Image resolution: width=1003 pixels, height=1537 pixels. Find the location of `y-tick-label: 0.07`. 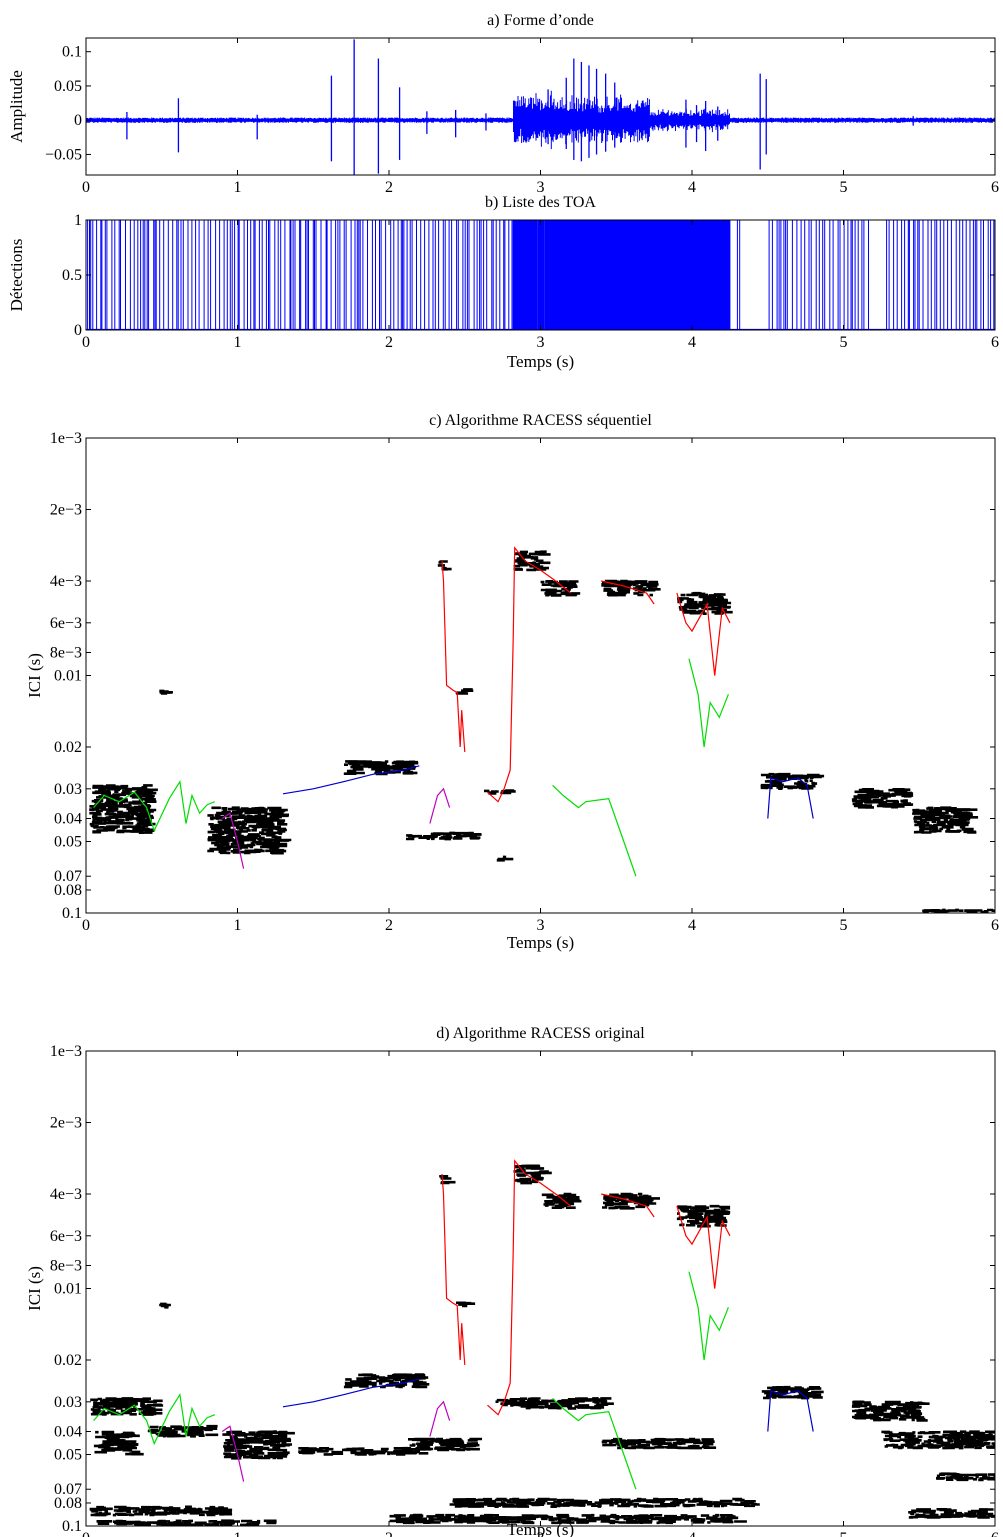

y-tick-label: 0.07 is located at coordinates (68, 876).